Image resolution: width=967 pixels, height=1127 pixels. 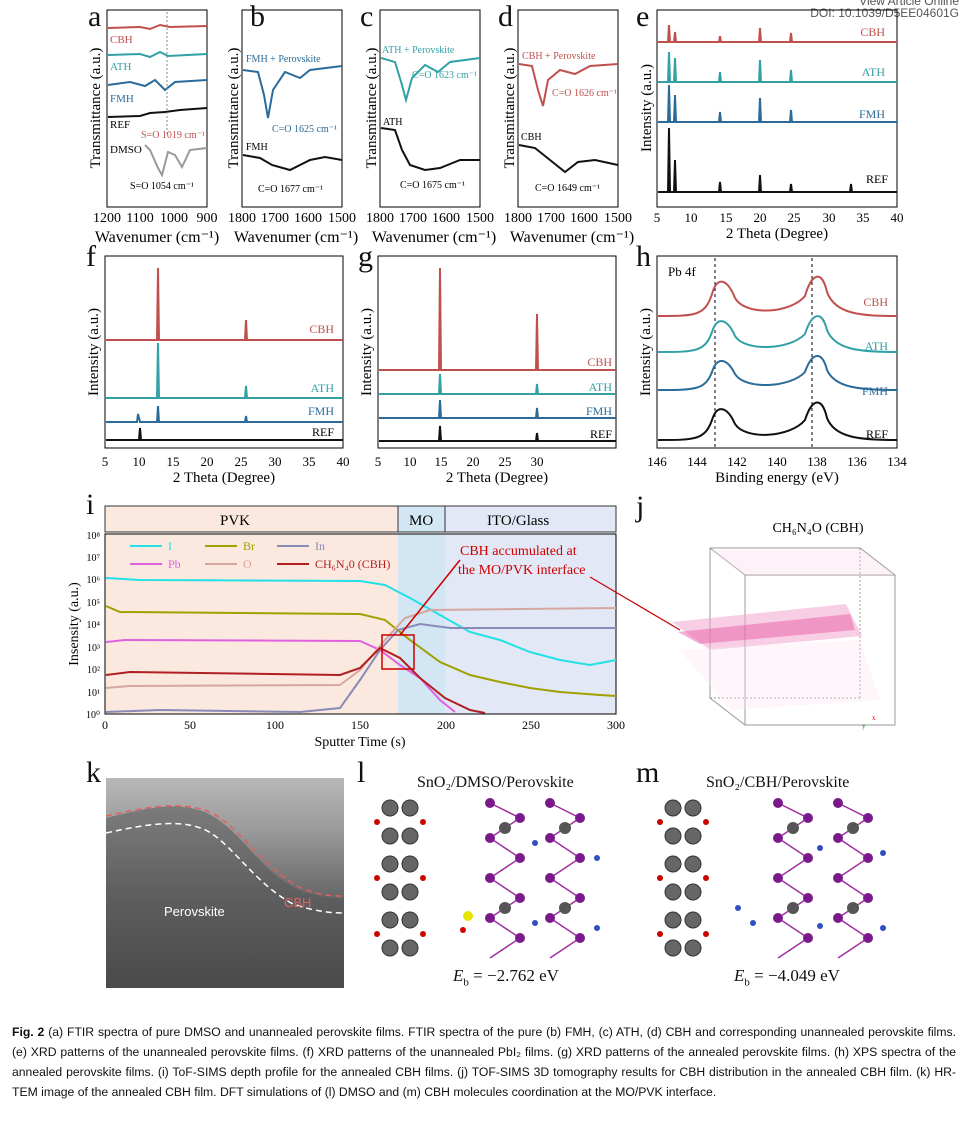 I want to click on svg-text: 150, so click(x=360, y=725).